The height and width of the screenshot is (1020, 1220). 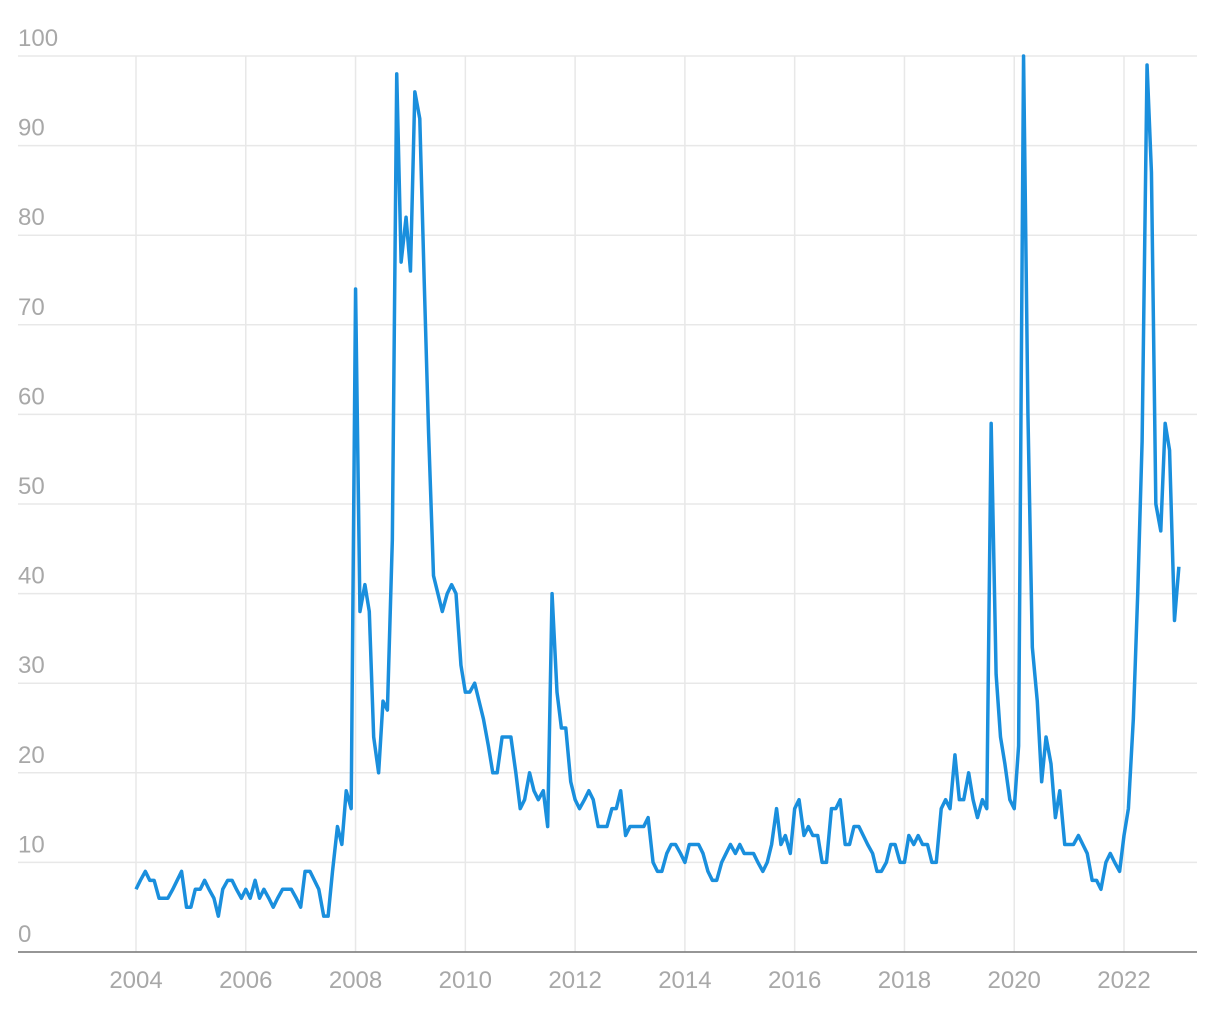 I want to click on y-tick-label: 50, so click(x=31, y=486).